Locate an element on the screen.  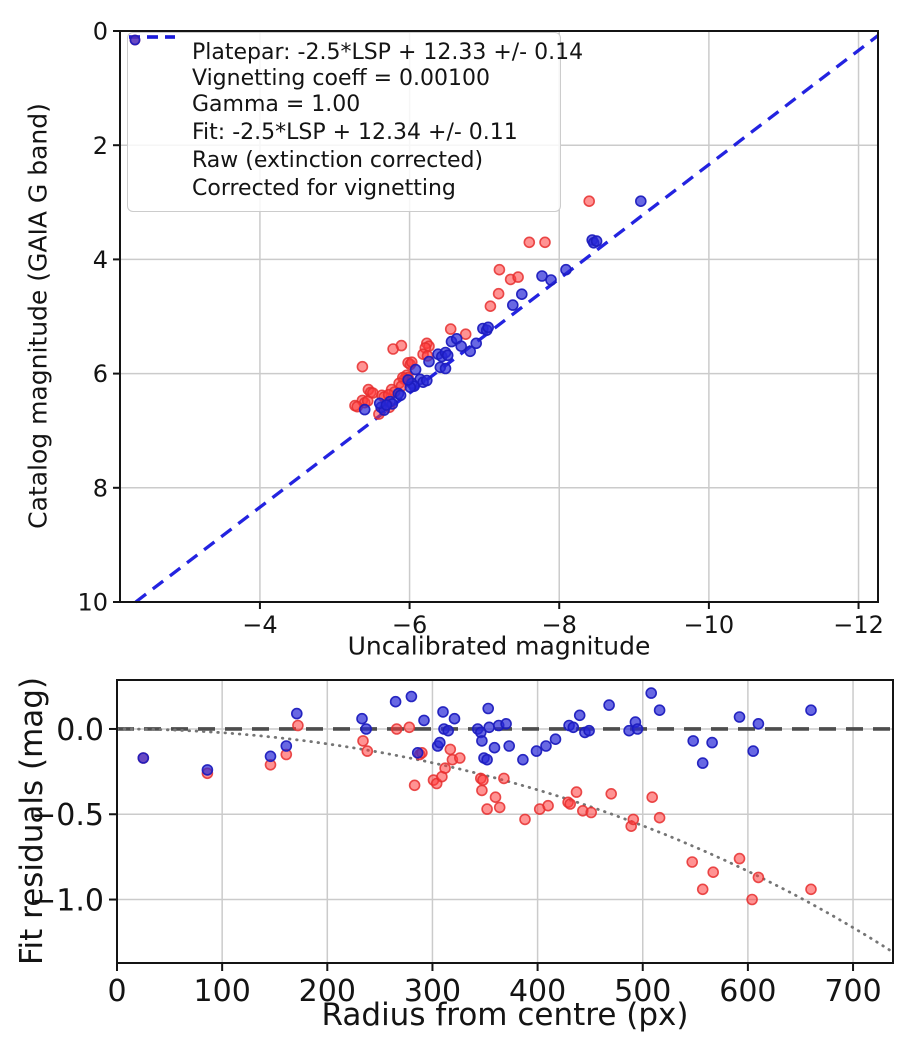
x-tick-label: −8 is located at coordinates (559, 625).